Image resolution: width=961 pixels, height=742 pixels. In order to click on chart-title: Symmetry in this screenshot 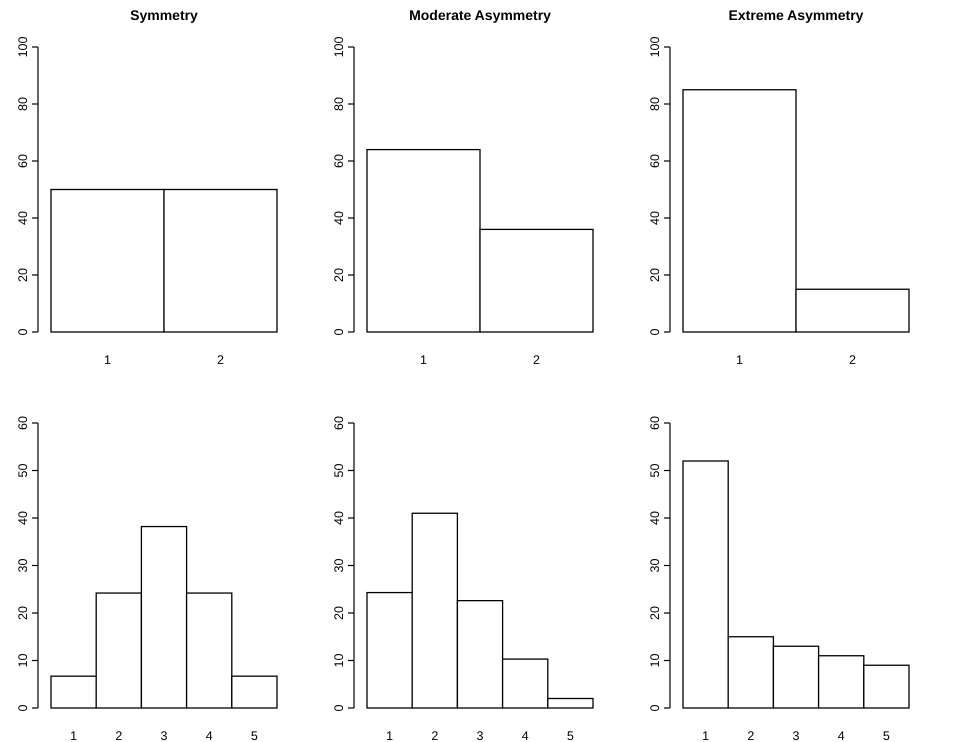, I will do `click(164, 15)`.